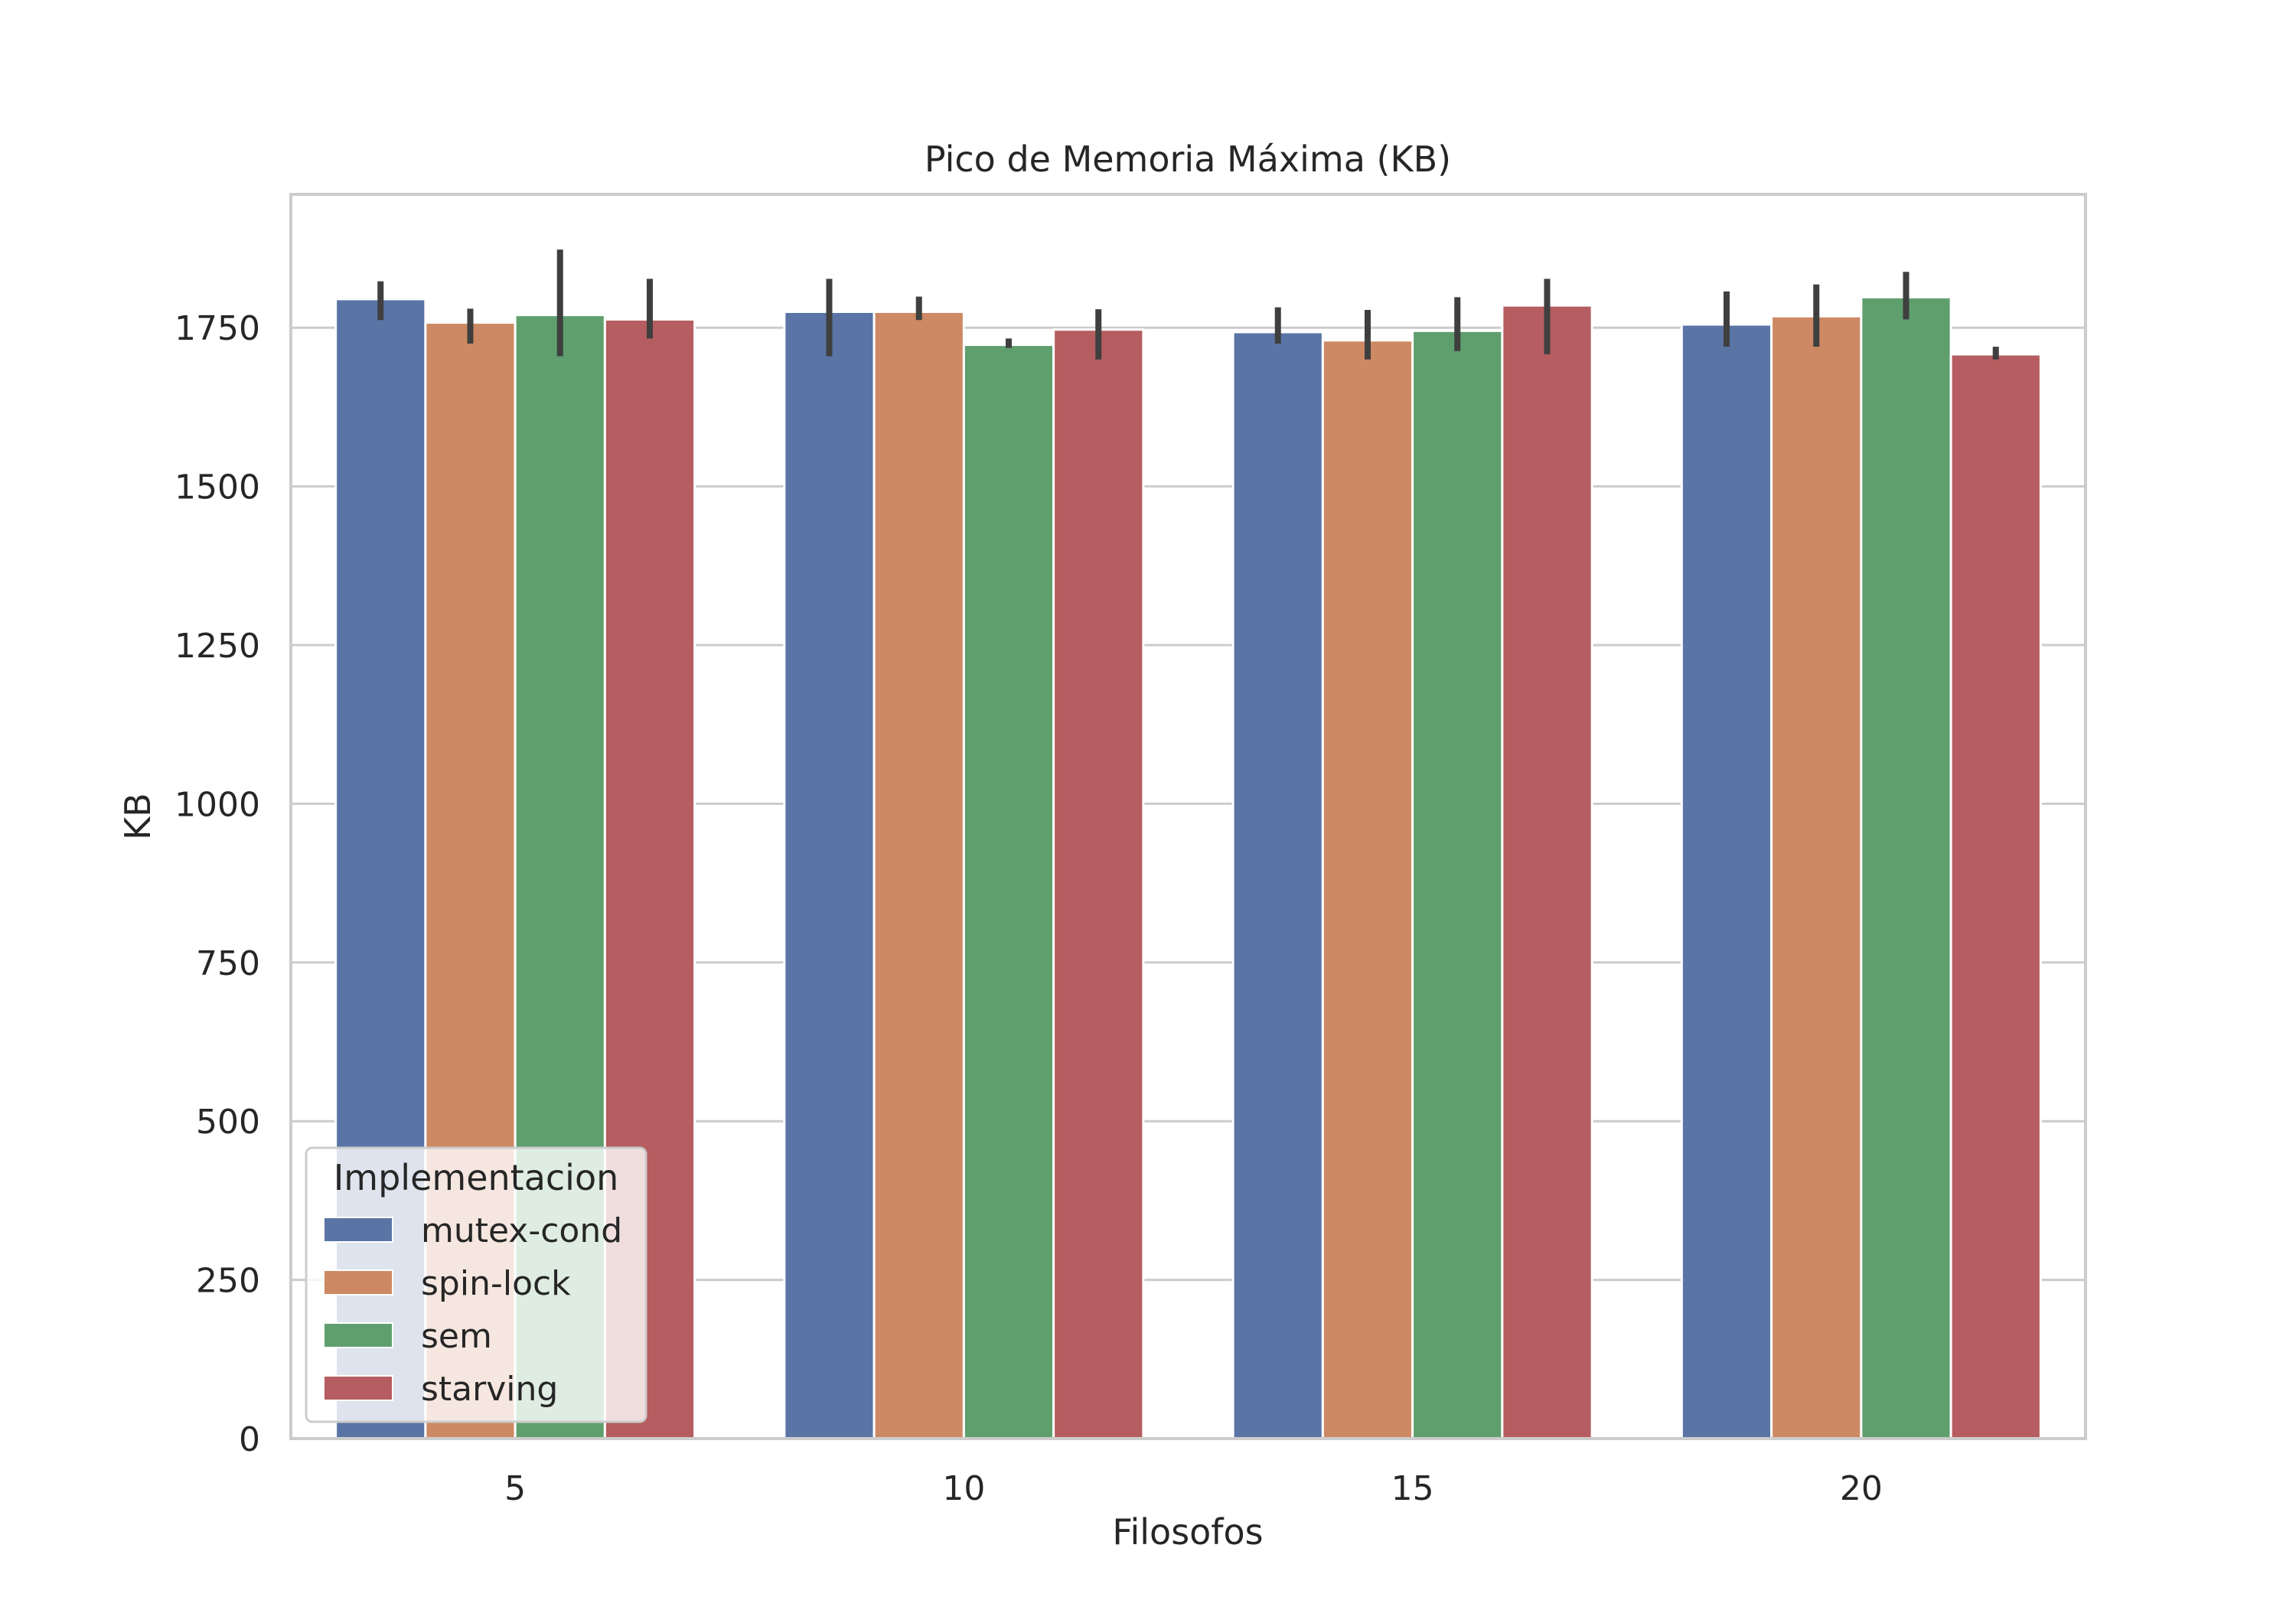  Describe the element at coordinates (963, 1489) in the screenshot. I see `x-tick-label: 10` at that location.